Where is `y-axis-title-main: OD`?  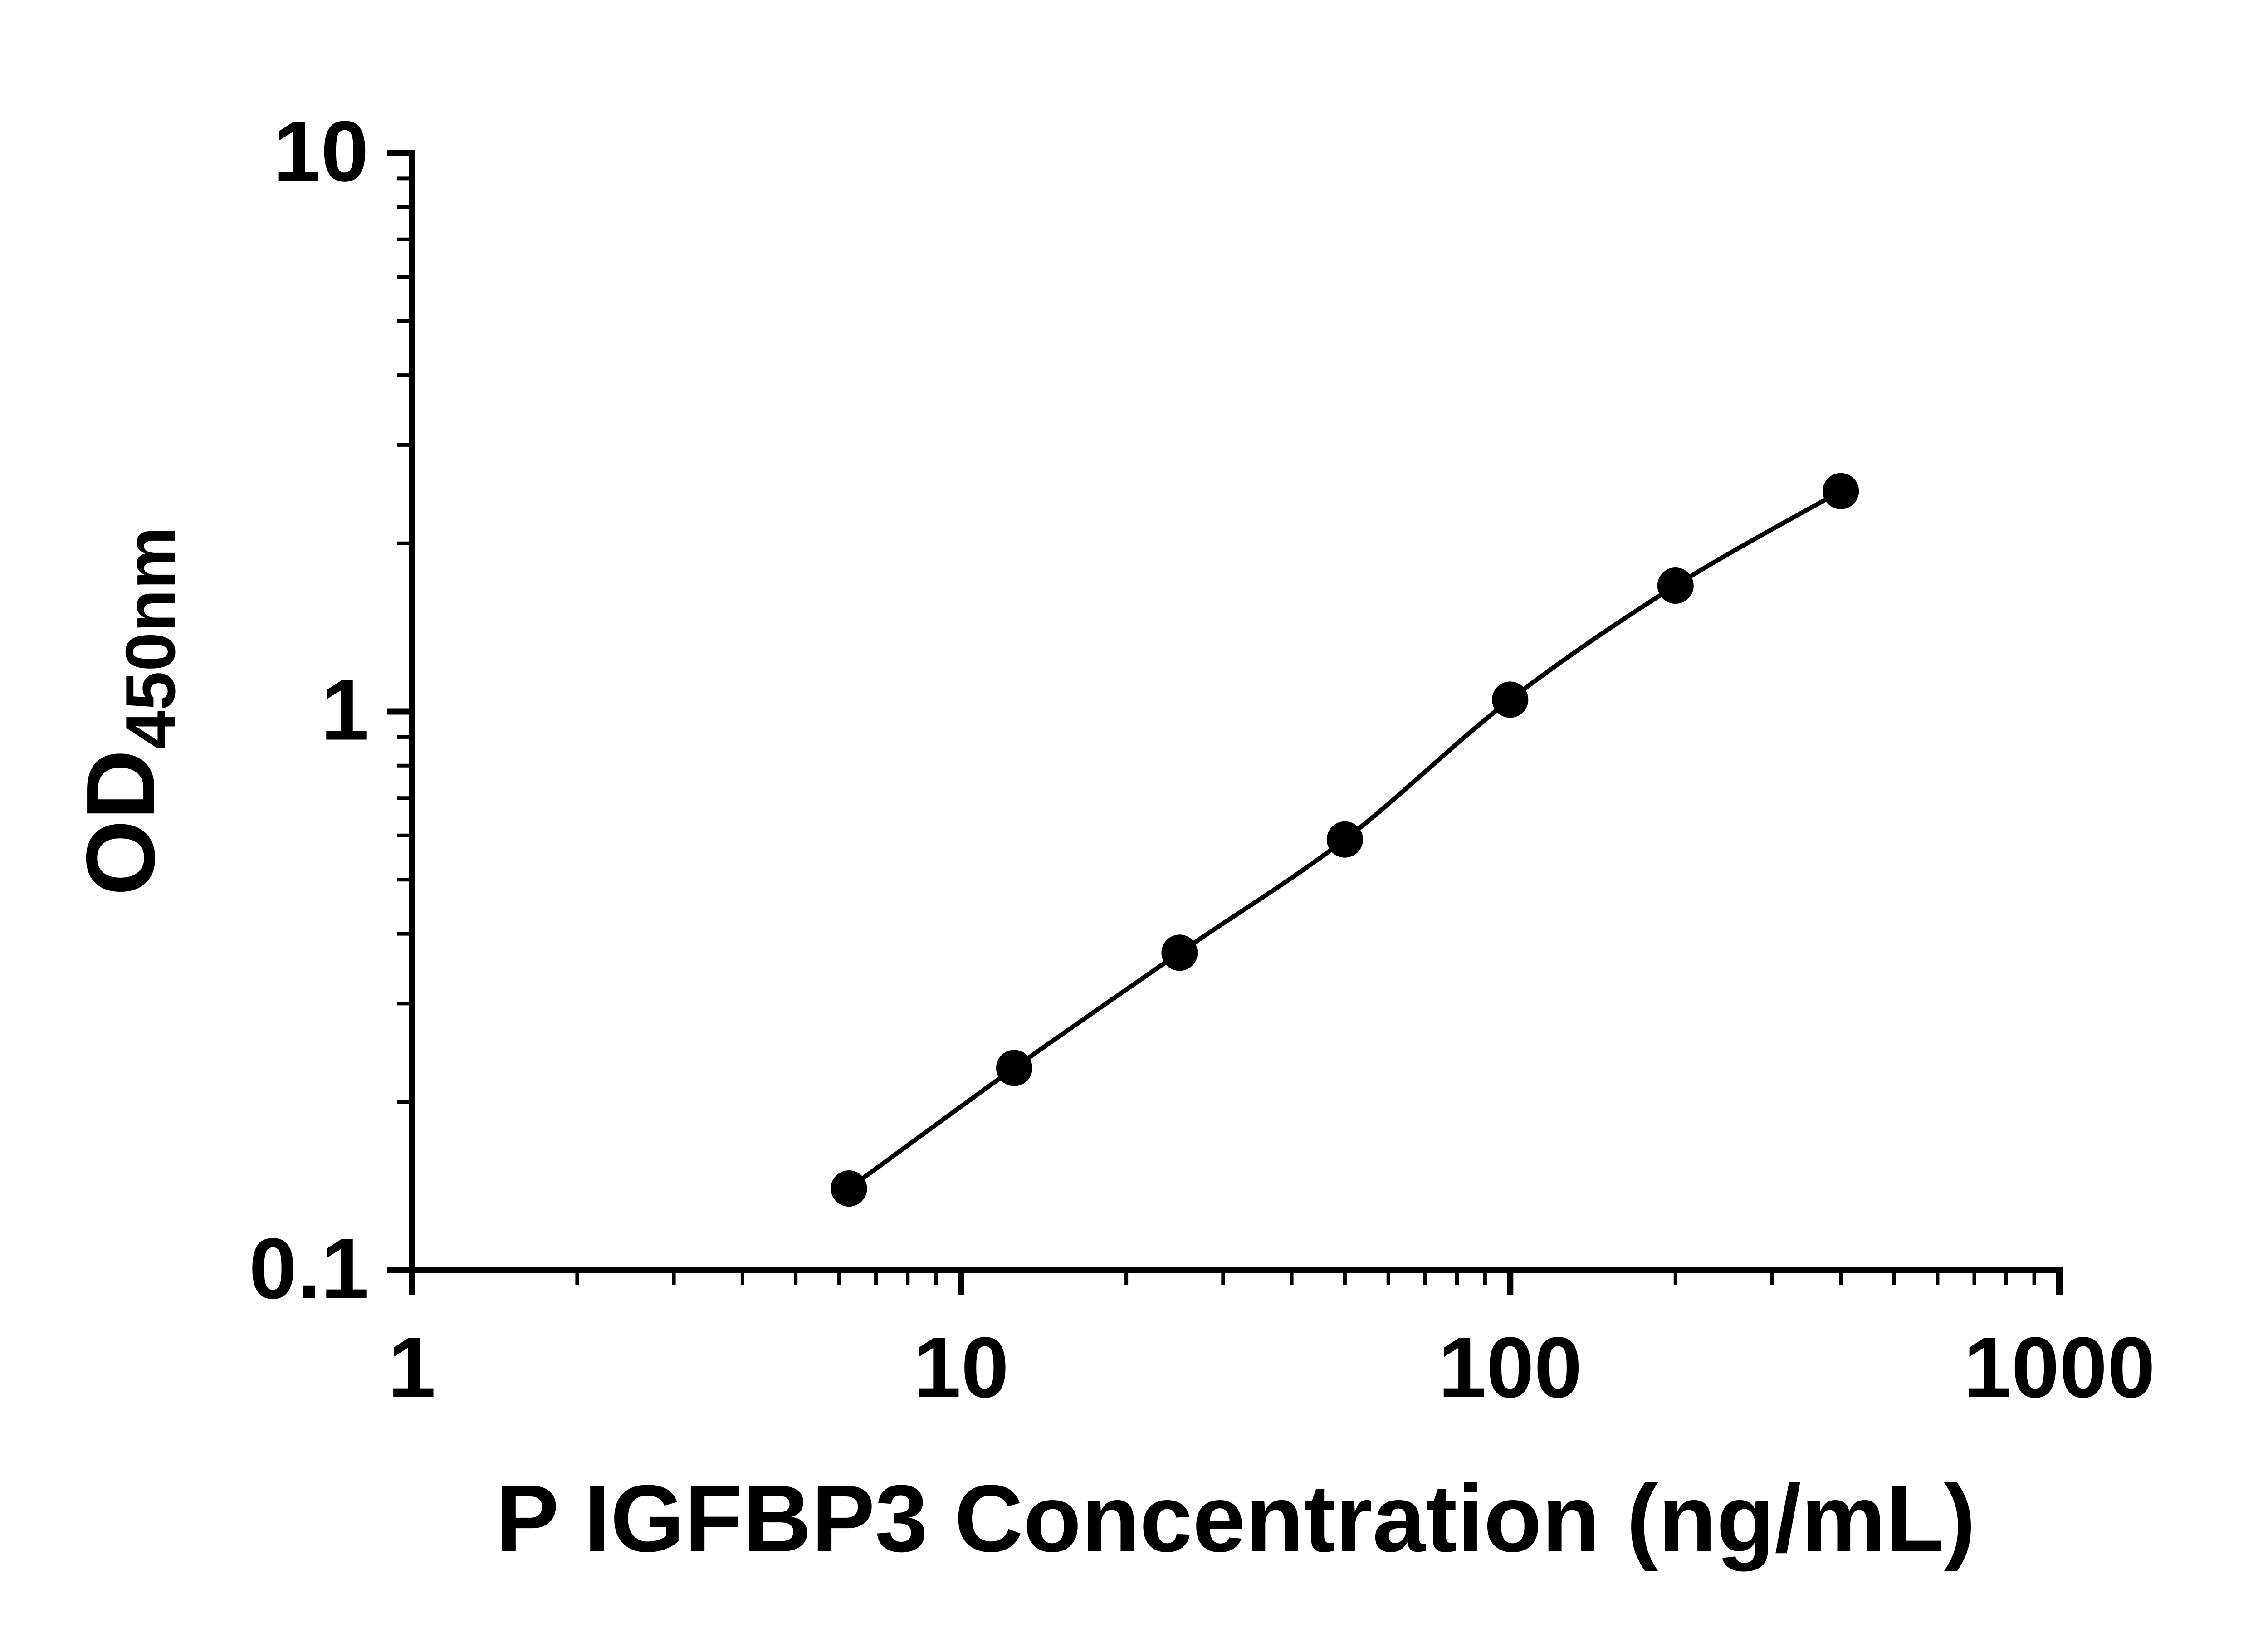 y-axis-title-main: OD is located at coordinates (121, 822).